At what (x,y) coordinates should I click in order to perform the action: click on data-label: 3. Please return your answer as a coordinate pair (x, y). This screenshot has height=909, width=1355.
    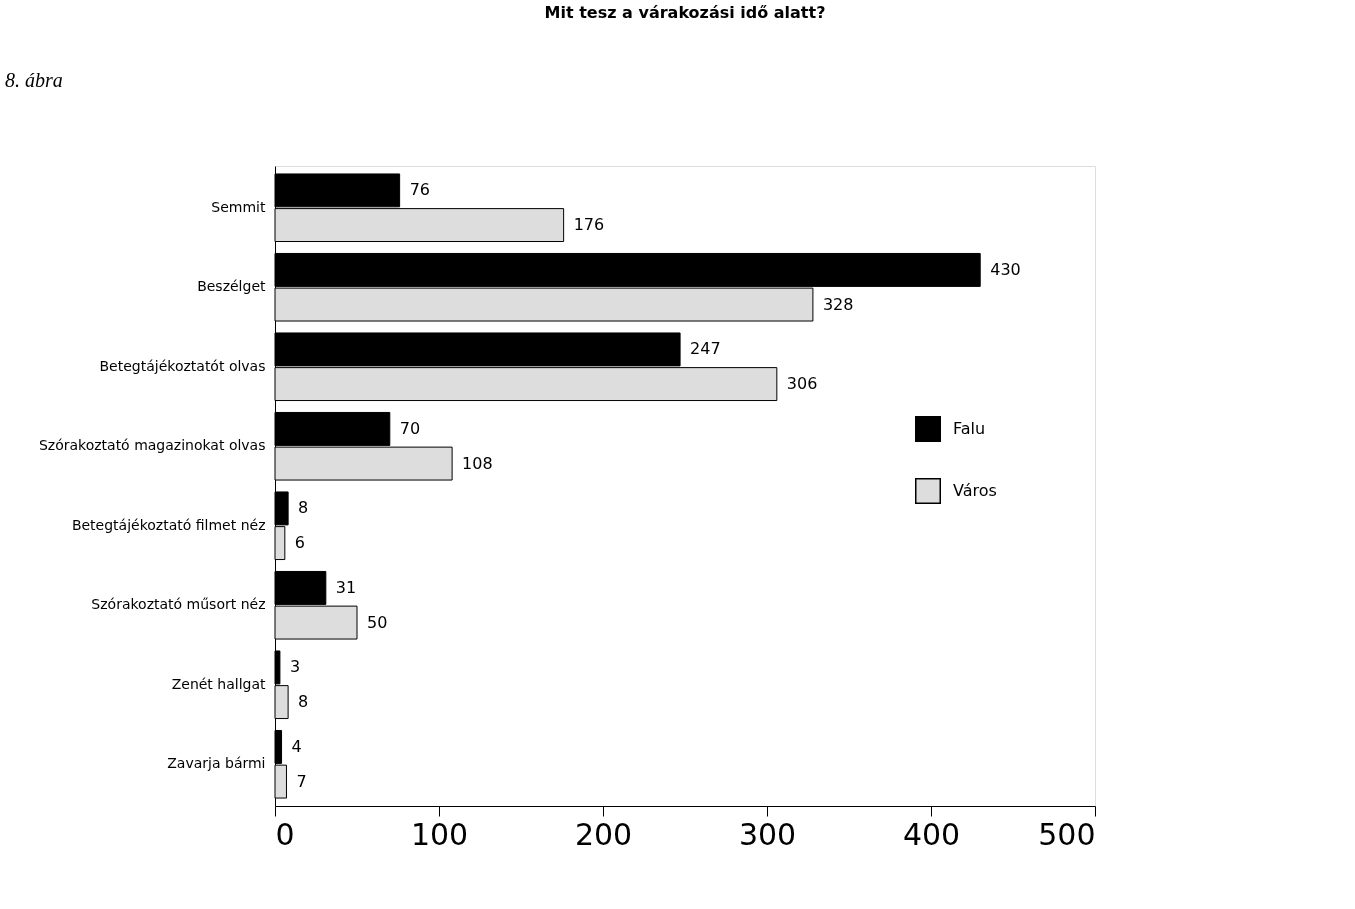
    Looking at the image, I should click on (295, 667).